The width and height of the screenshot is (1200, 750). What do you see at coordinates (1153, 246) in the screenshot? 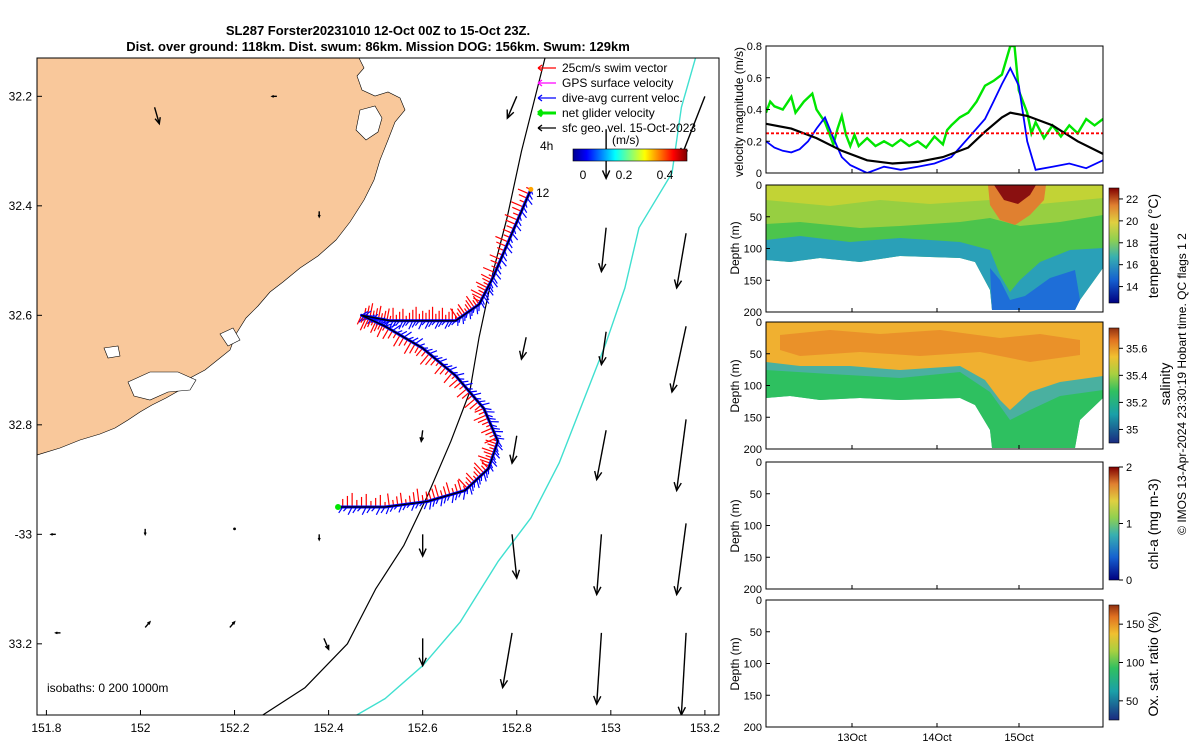
I see `temperature-colorbar-label: temperature (°C)` at bounding box center [1153, 246].